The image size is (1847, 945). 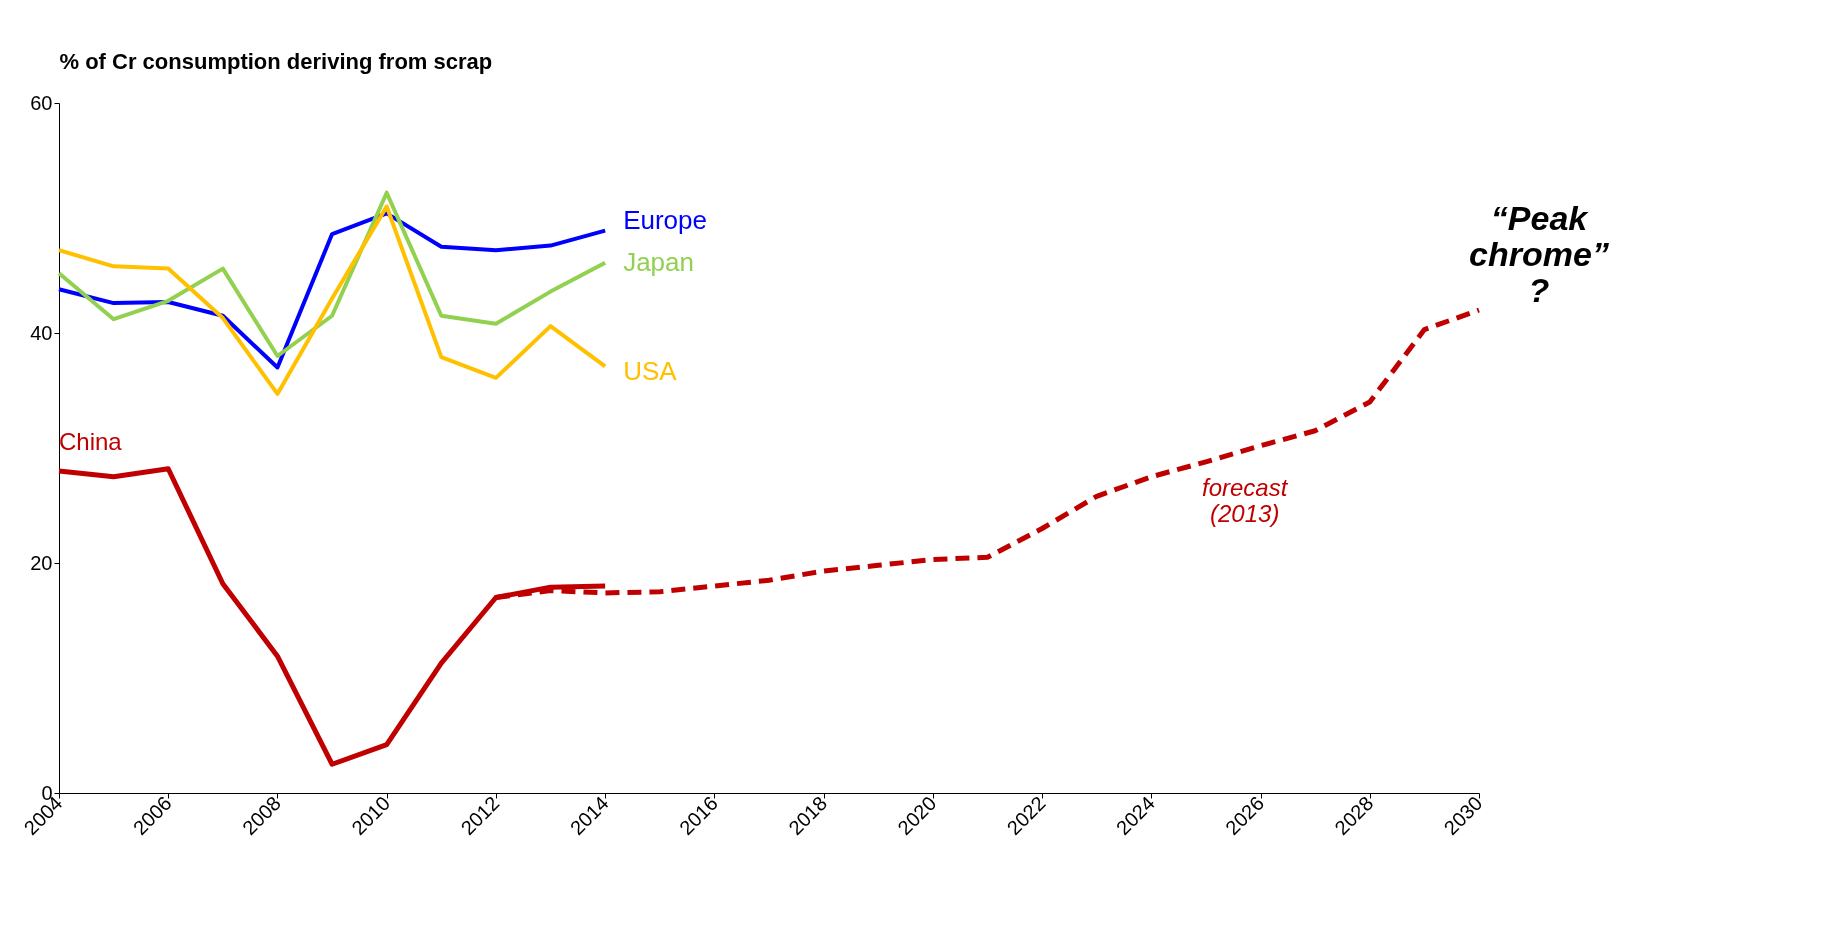 What do you see at coordinates (41, 102) in the screenshot?
I see `y-tick-label: 60` at bounding box center [41, 102].